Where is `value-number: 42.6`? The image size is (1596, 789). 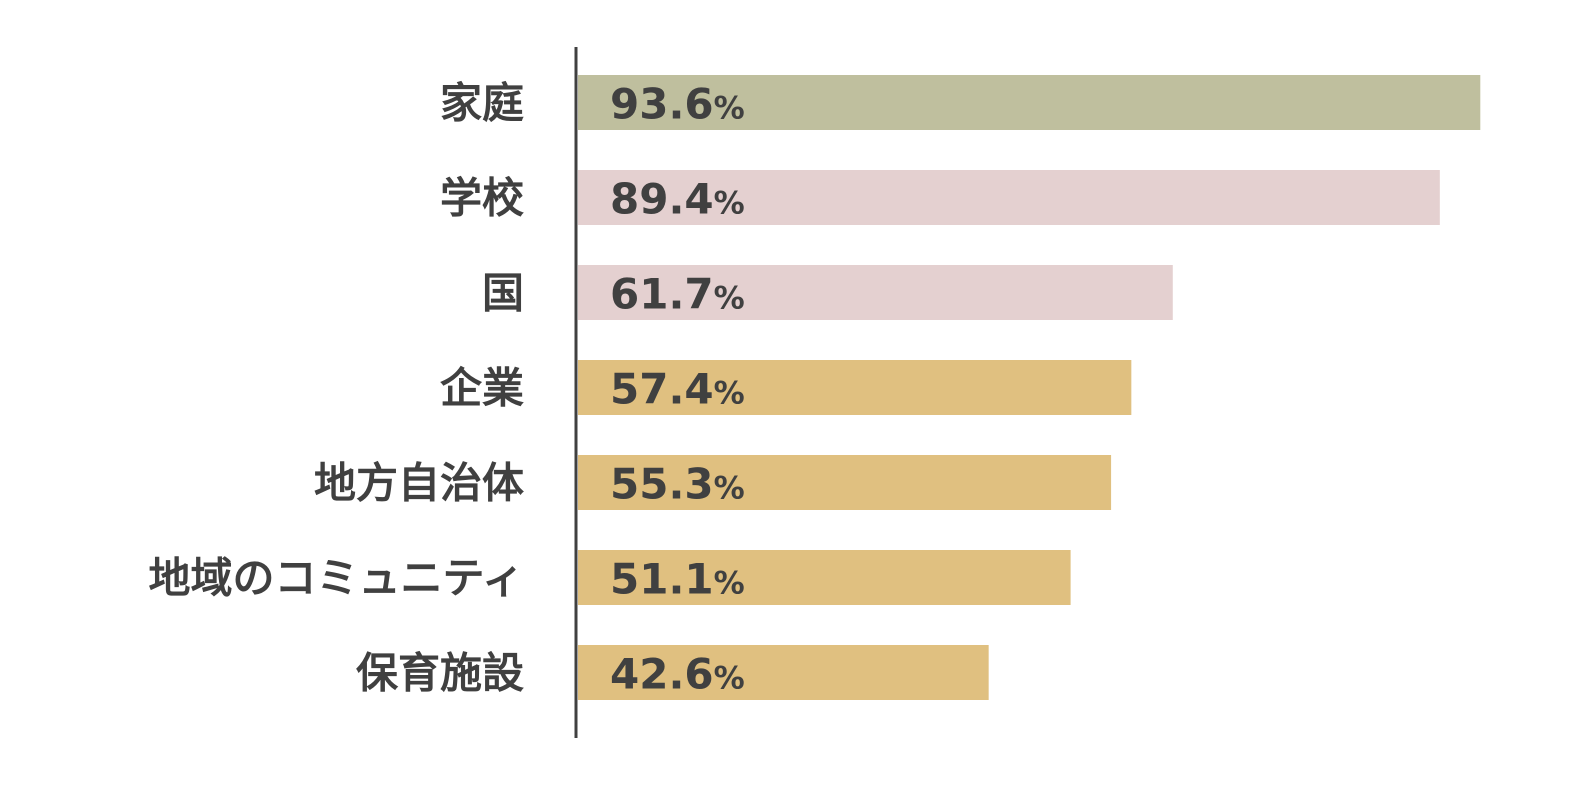
value-number: 42.6 is located at coordinates (662, 674).